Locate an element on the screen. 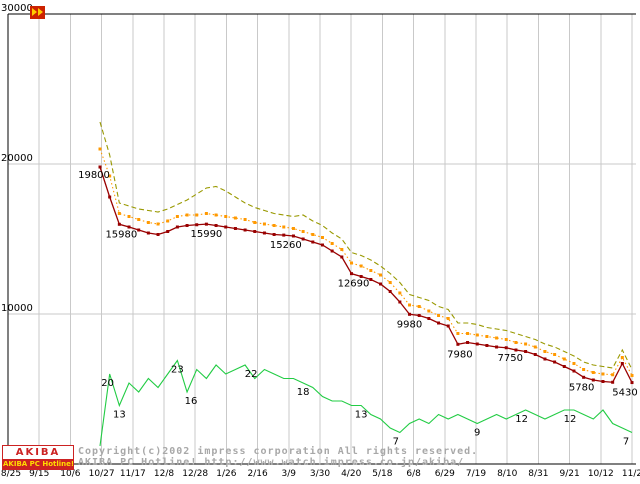 Image resolution: width=640 pixels, height=484 pixels. svg-text: 11/2 is located at coordinates (631, 474).